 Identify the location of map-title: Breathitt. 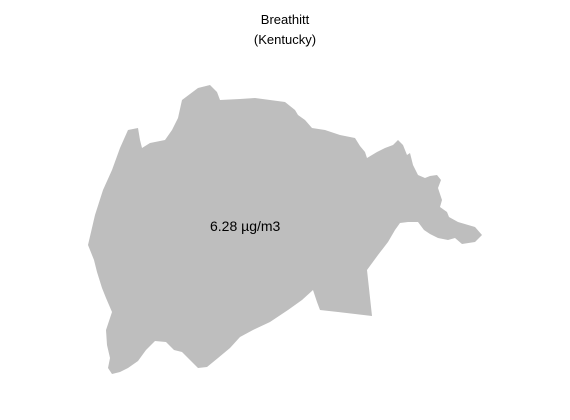
(285, 19).